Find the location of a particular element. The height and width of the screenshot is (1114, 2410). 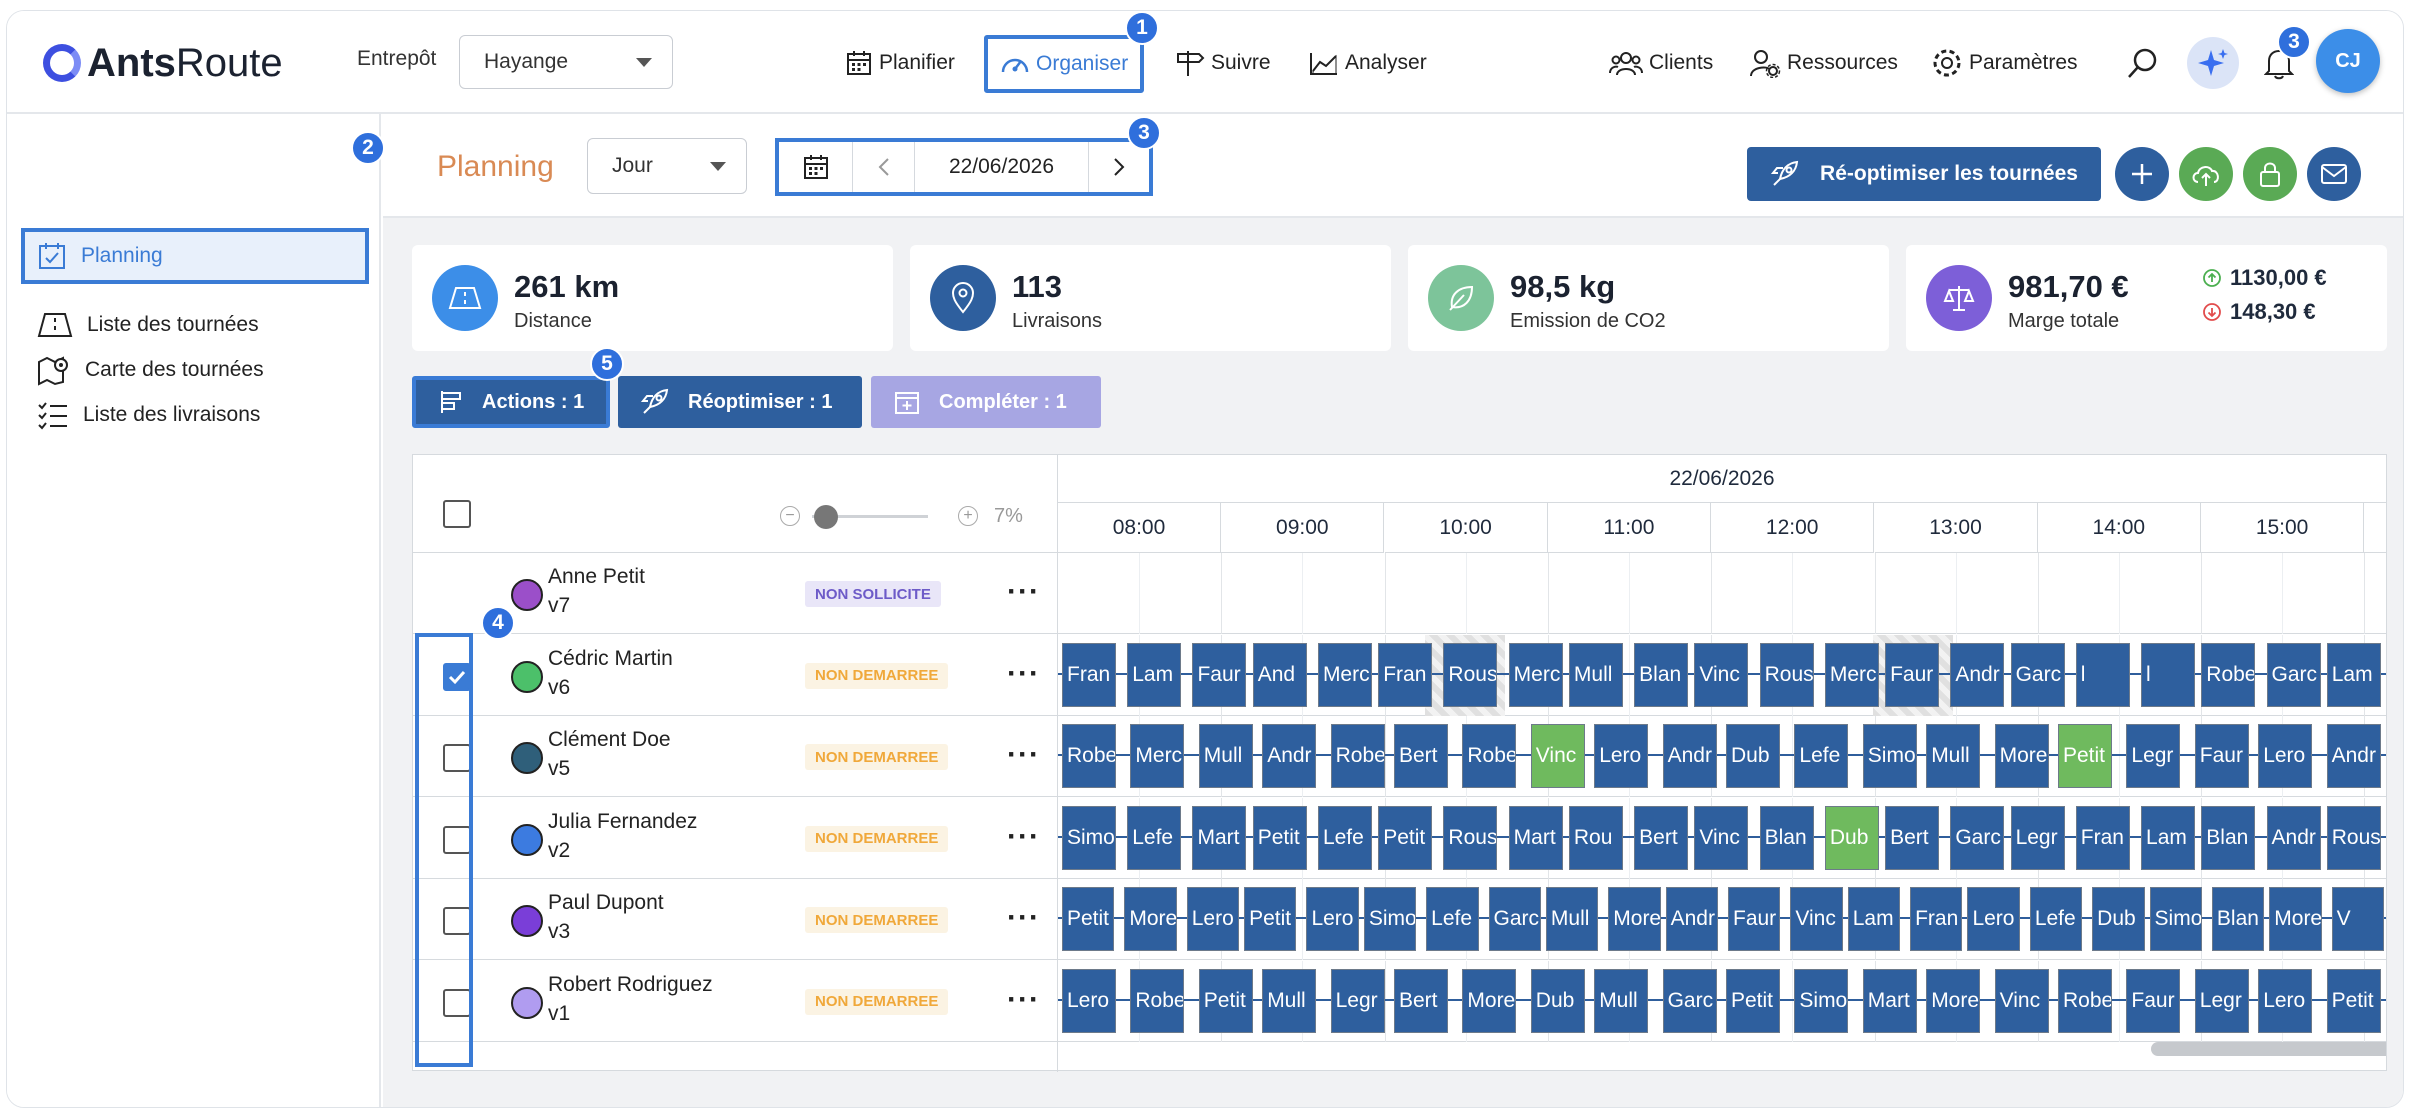

delivery-task: l is located at coordinates (2102, 674).